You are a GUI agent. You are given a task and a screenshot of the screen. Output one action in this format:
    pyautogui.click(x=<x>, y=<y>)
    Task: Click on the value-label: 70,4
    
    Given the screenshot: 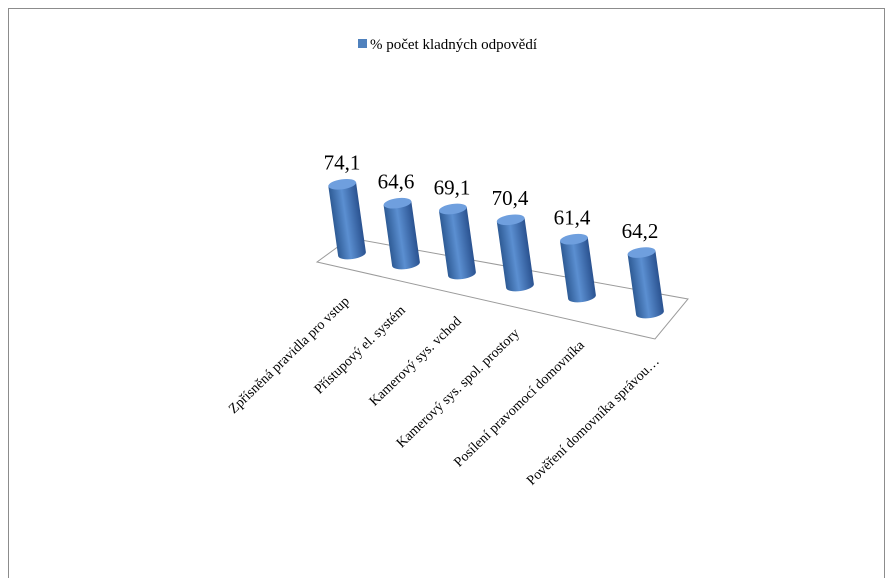 What is the action you would take?
    pyautogui.click(x=510, y=198)
    